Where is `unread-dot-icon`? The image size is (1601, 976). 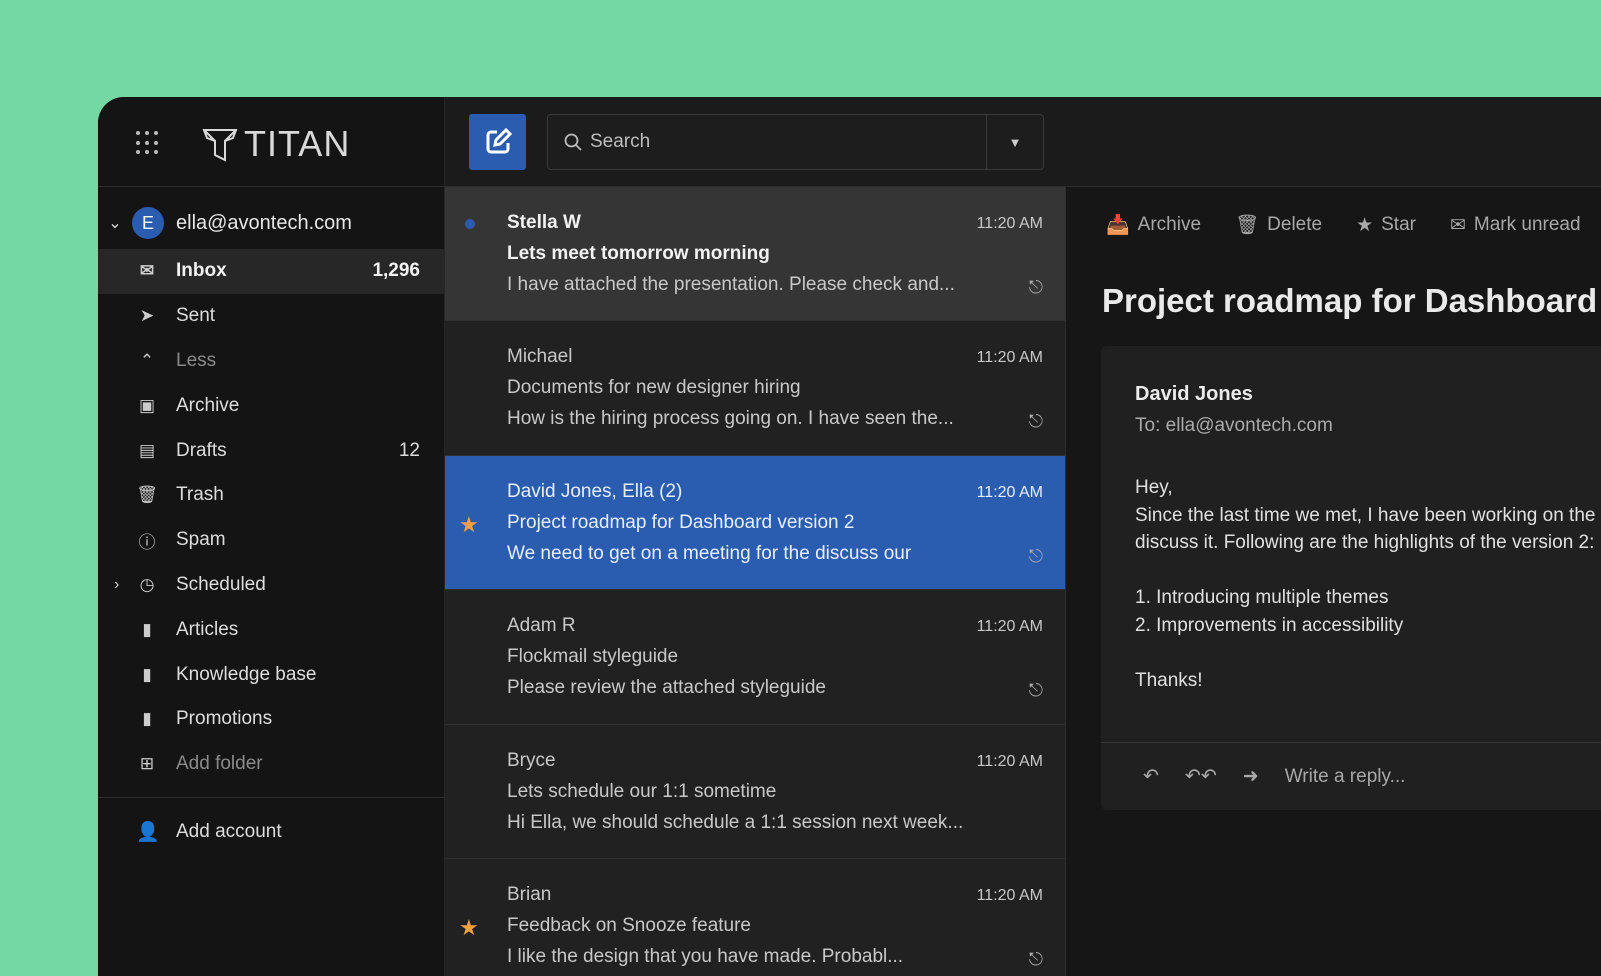
unread-dot-icon is located at coordinates (470, 224).